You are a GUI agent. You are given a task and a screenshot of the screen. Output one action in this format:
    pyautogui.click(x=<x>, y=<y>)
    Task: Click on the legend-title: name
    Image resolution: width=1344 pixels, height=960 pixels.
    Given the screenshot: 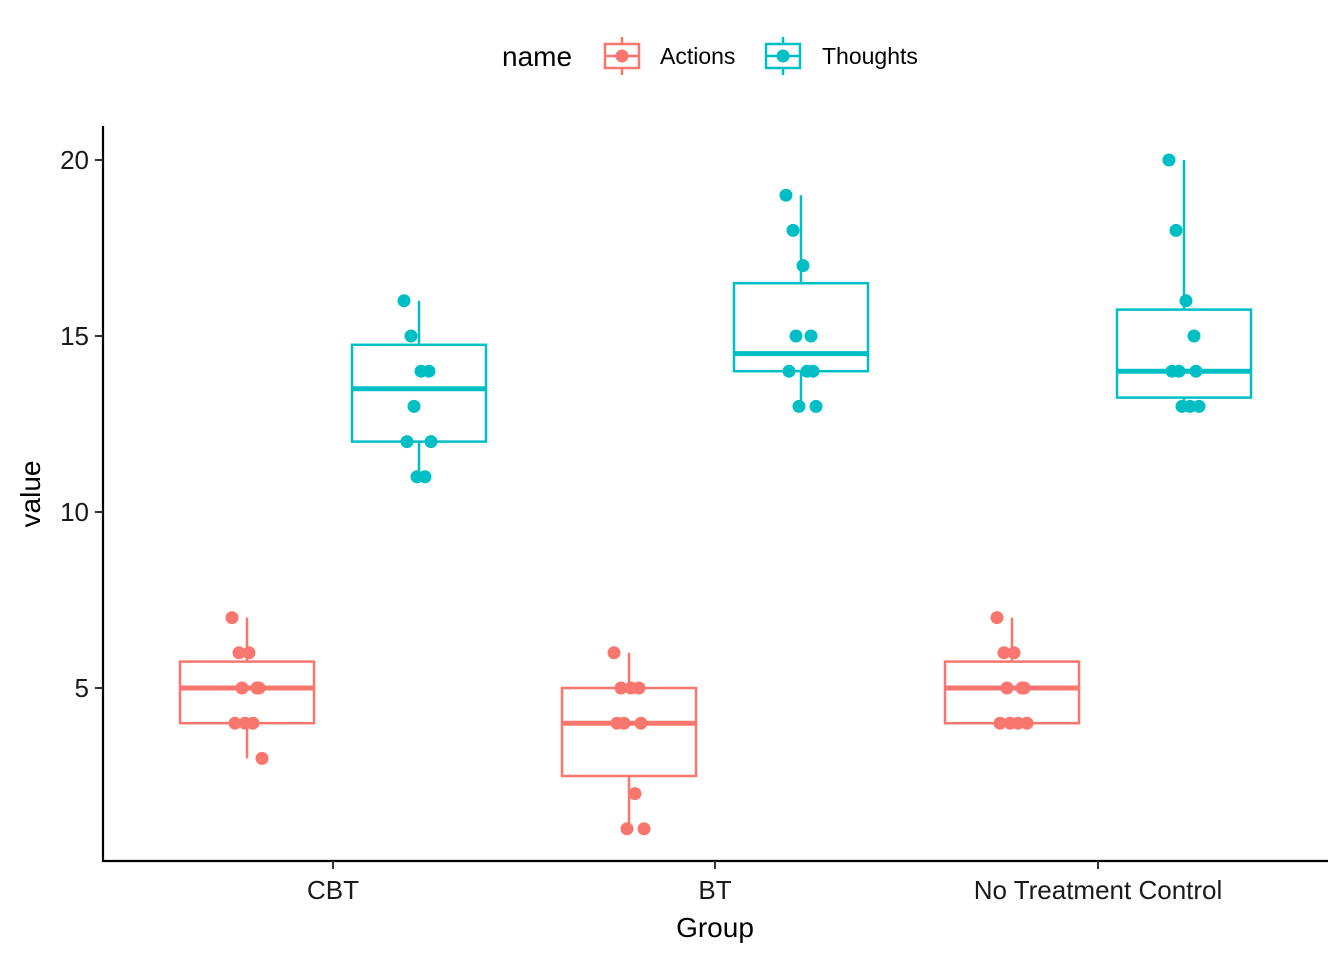 What is the action you would take?
    pyautogui.click(x=537, y=56)
    